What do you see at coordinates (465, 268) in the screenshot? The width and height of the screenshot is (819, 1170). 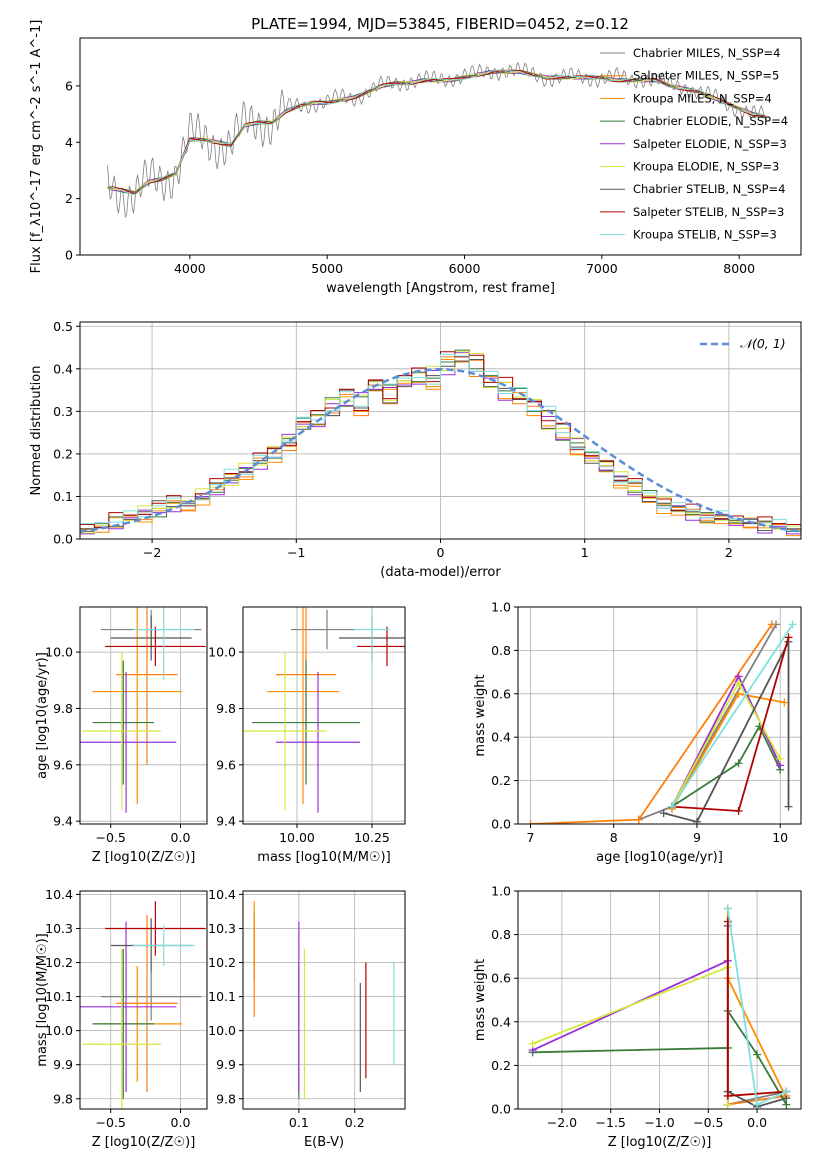 I see `x-tick-label: 6000` at bounding box center [465, 268].